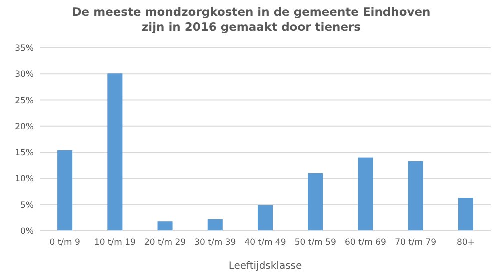  What do you see at coordinates (265, 266) in the screenshot?
I see `x-axis-title: Leeftijdsklasse` at bounding box center [265, 266].